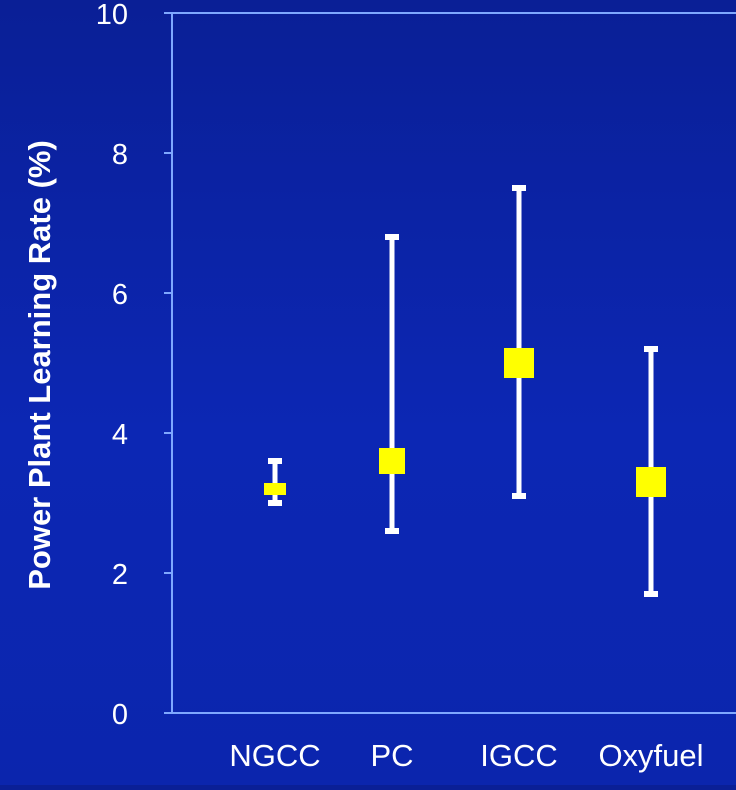 This screenshot has height=790, width=736. I want to click on x-ticks: NGCC PC IGCC Oxyfuel, so click(466, 755).